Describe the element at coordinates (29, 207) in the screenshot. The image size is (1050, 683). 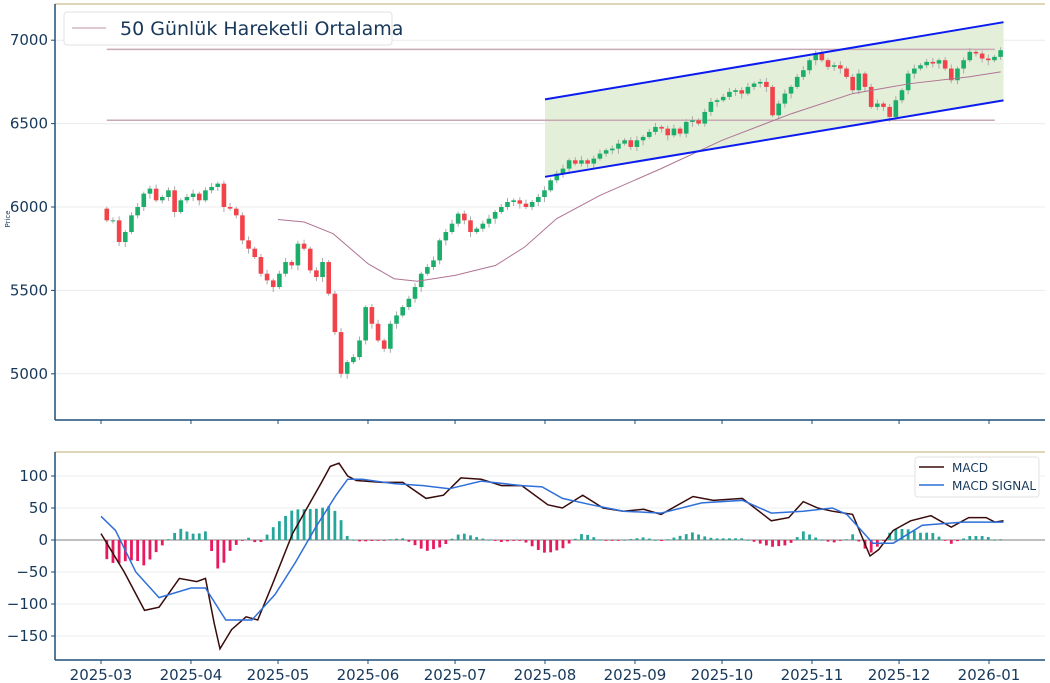
I see `price-tick-label: 6000` at that location.